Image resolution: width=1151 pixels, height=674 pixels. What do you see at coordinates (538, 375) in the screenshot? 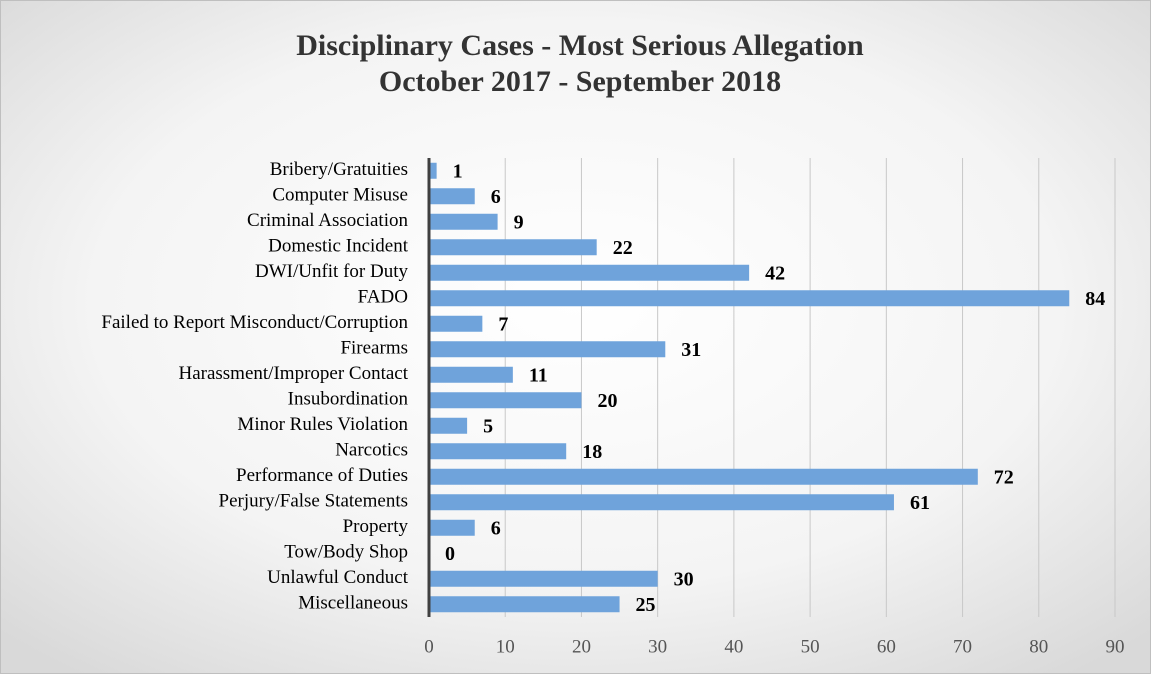
I see `value-label: 11` at bounding box center [538, 375].